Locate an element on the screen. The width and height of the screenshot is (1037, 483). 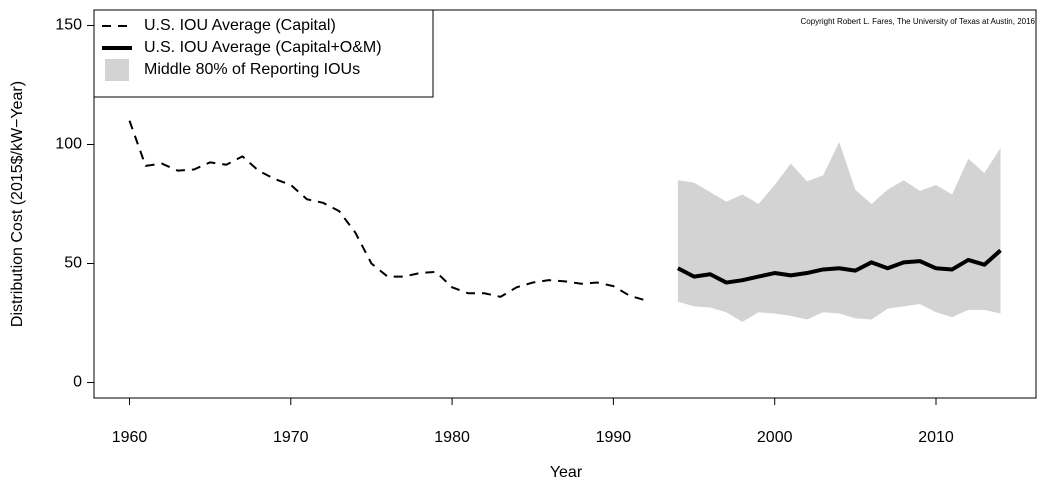
legend-box is located at coordinates (263, 53).